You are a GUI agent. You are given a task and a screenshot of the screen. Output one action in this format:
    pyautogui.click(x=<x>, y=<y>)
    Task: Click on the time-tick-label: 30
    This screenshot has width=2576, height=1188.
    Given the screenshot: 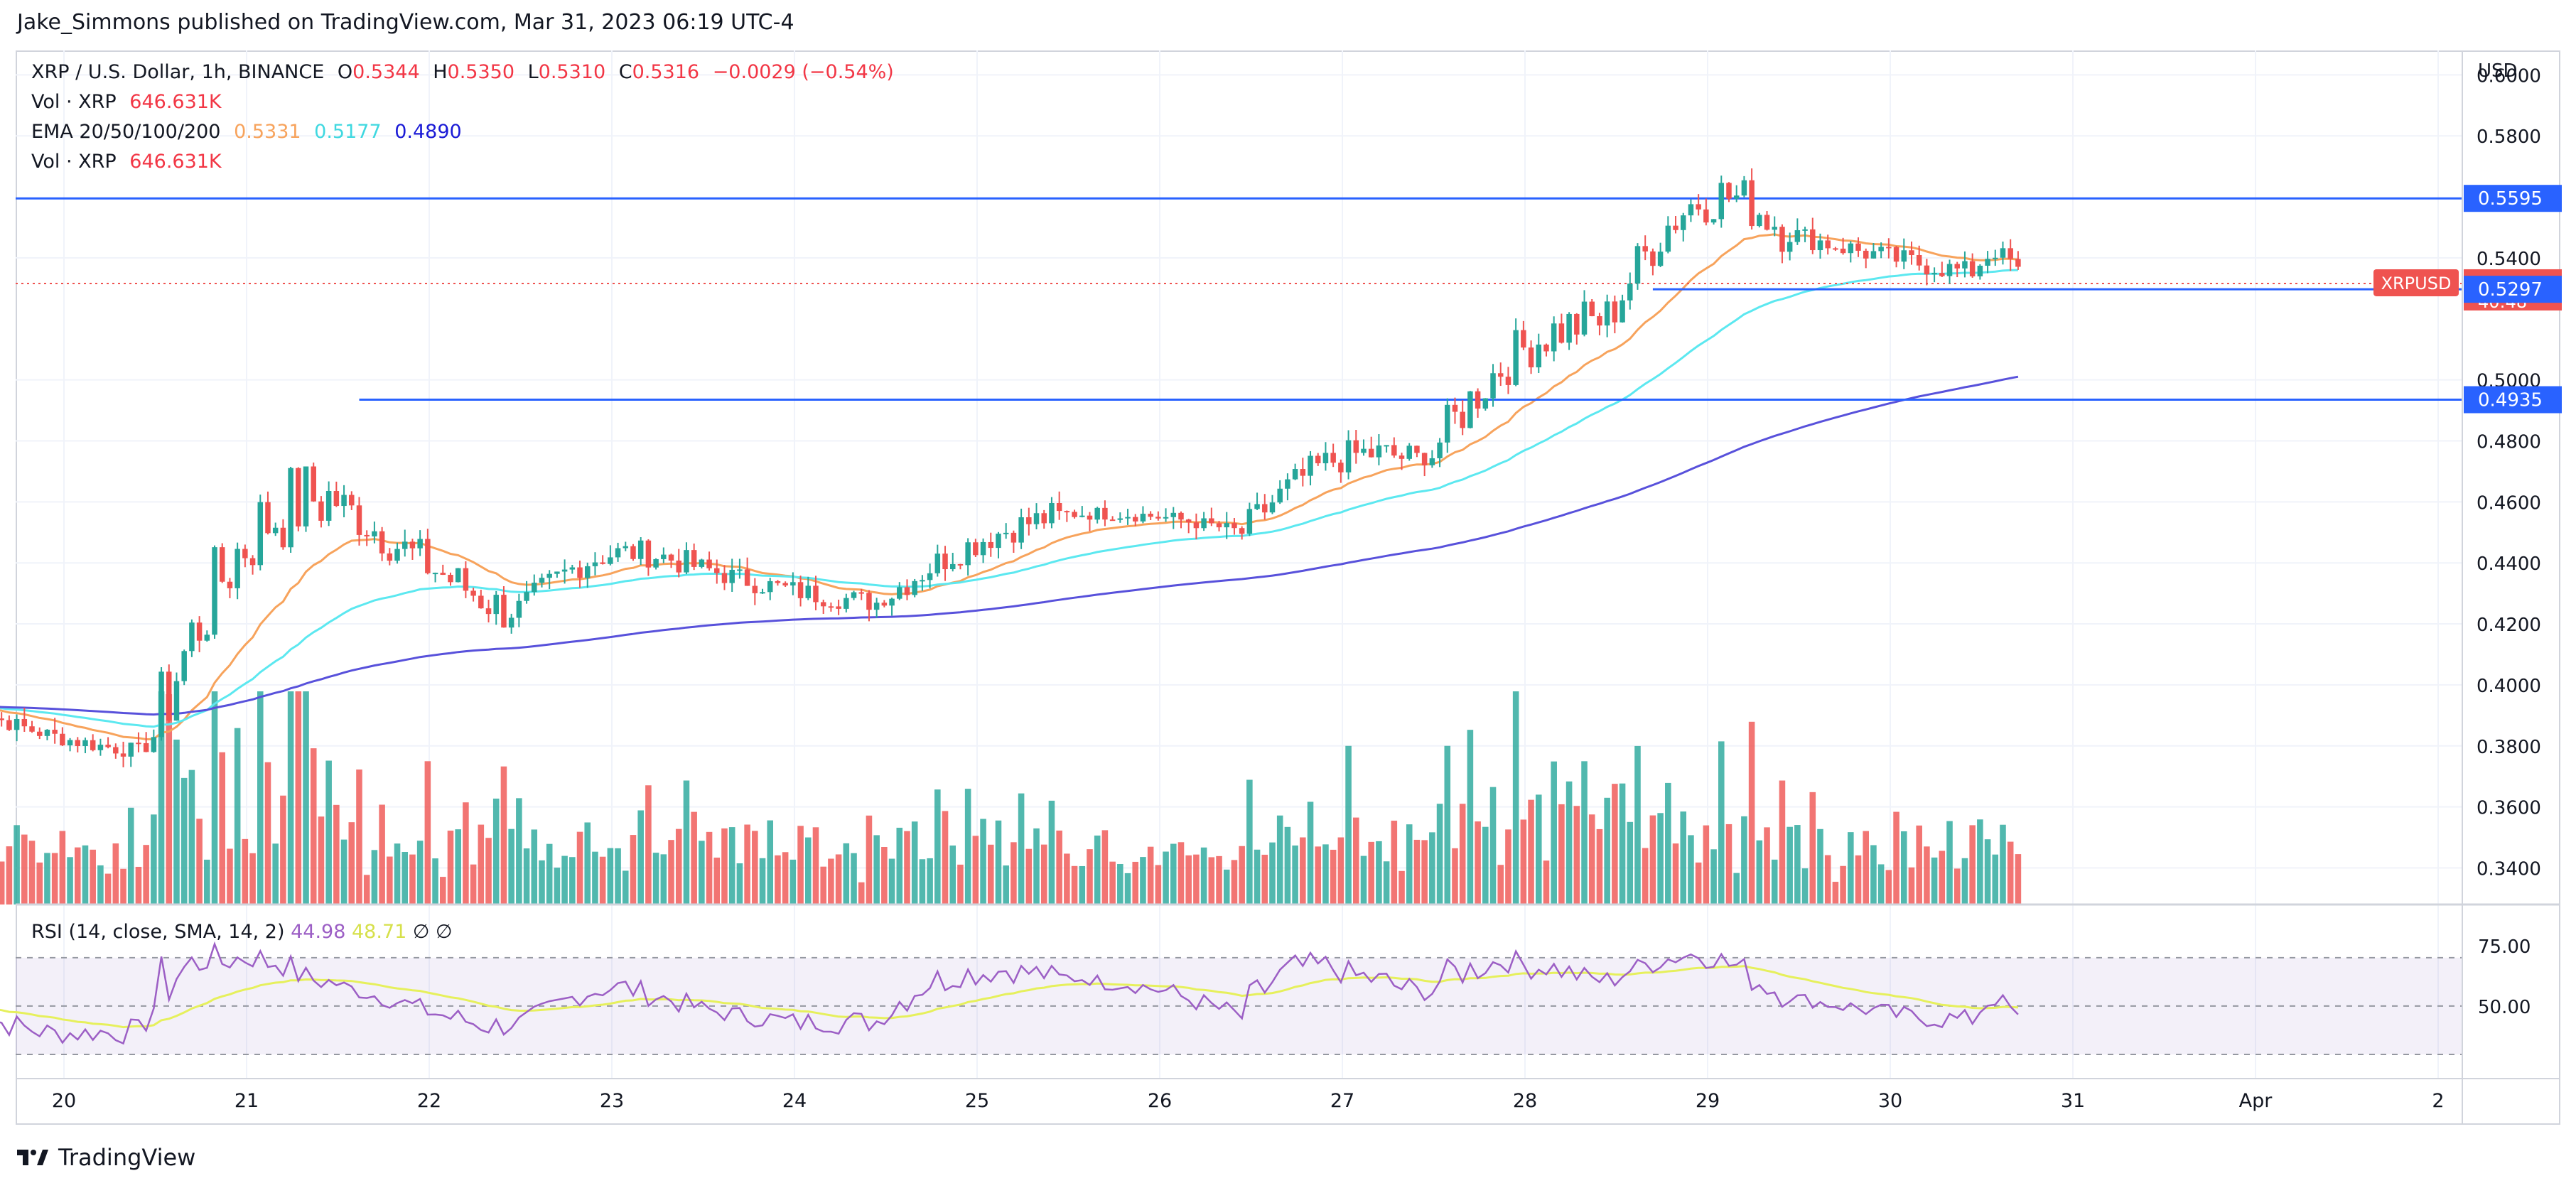 What is the action you would take?
    pyautogui.click(x=1890, y=1101)
    